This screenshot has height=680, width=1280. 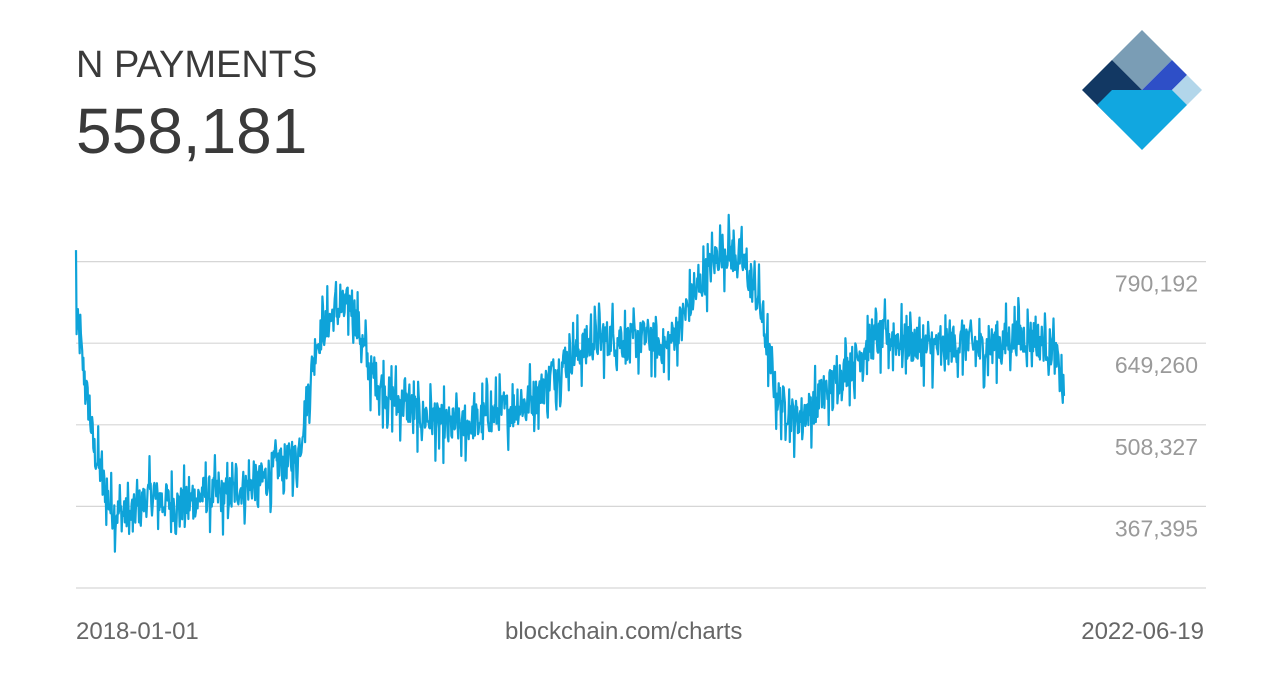 What do you see at coordinates (197, 65) in the screenshot?
I see `metric-name: N PAYMENTS` at bounding box center [197, 65].